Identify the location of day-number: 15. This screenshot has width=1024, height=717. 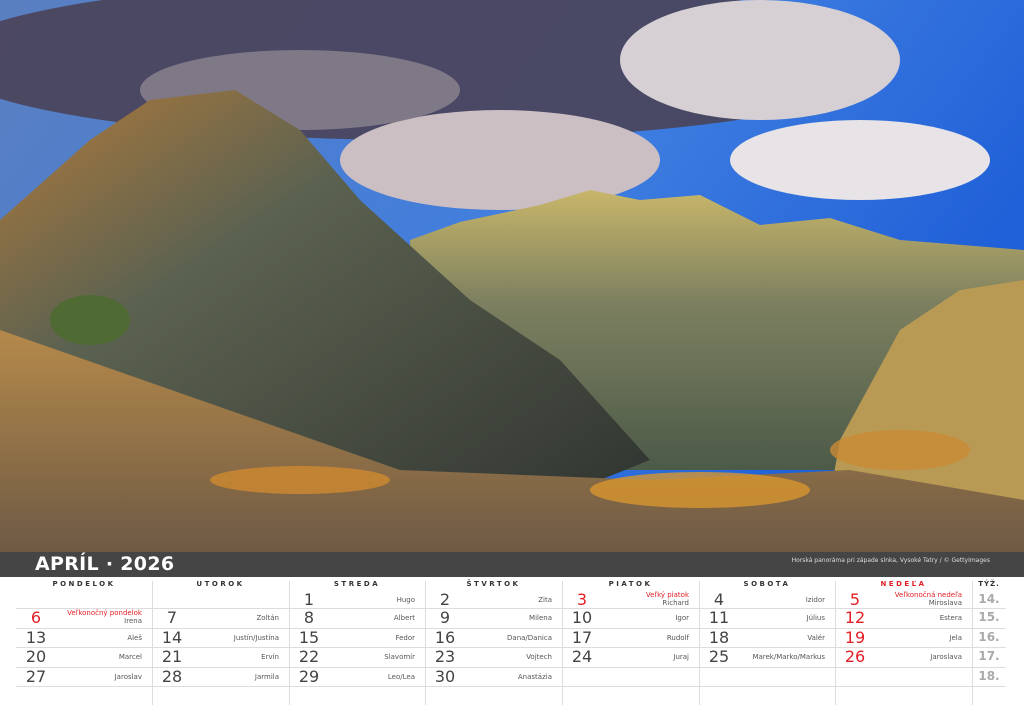
(309, 637).